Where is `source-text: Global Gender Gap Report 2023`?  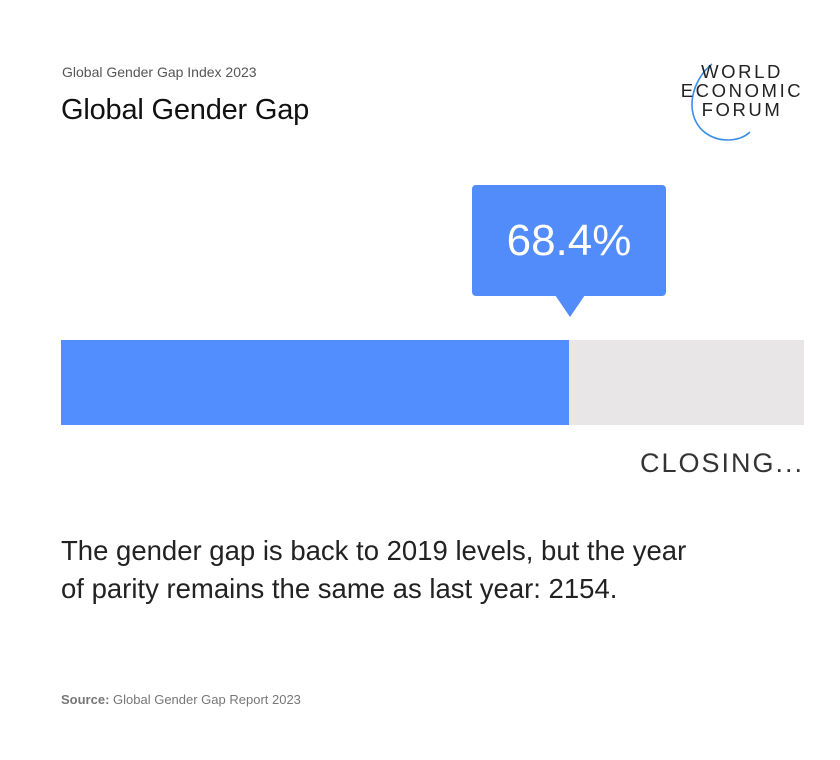
source-text: Global Gender Gap Report 2023 is located at coordinates (205, 699).